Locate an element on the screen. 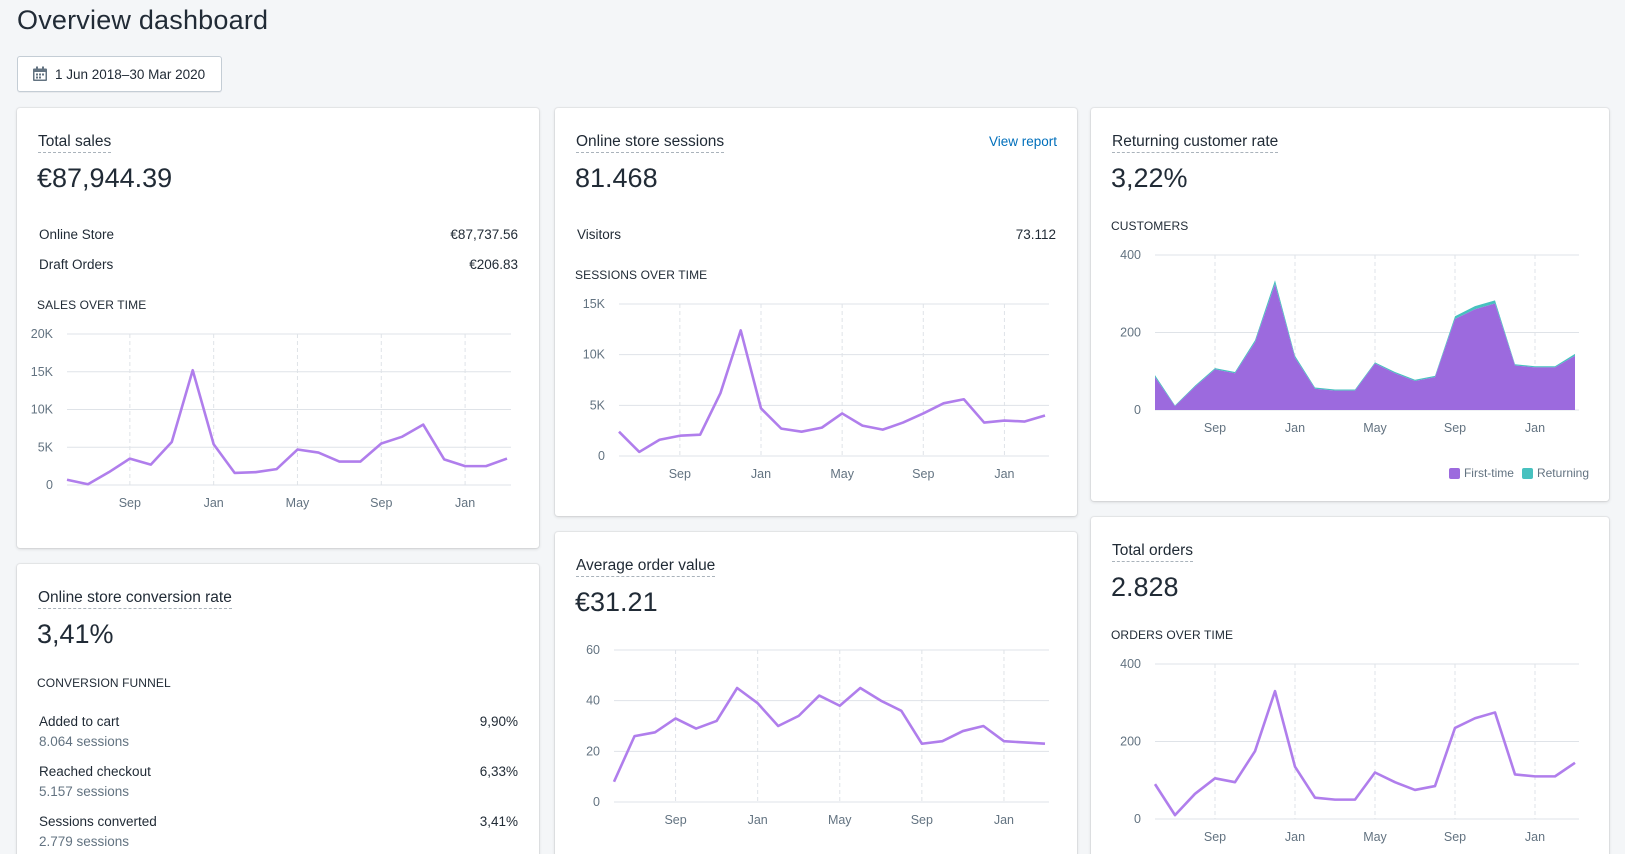 The height and width of the screenshot is (854, 1625). customers-chart: 0 200 400 Sep Jan May Sep Jan is located at coordinates (1349, 341).